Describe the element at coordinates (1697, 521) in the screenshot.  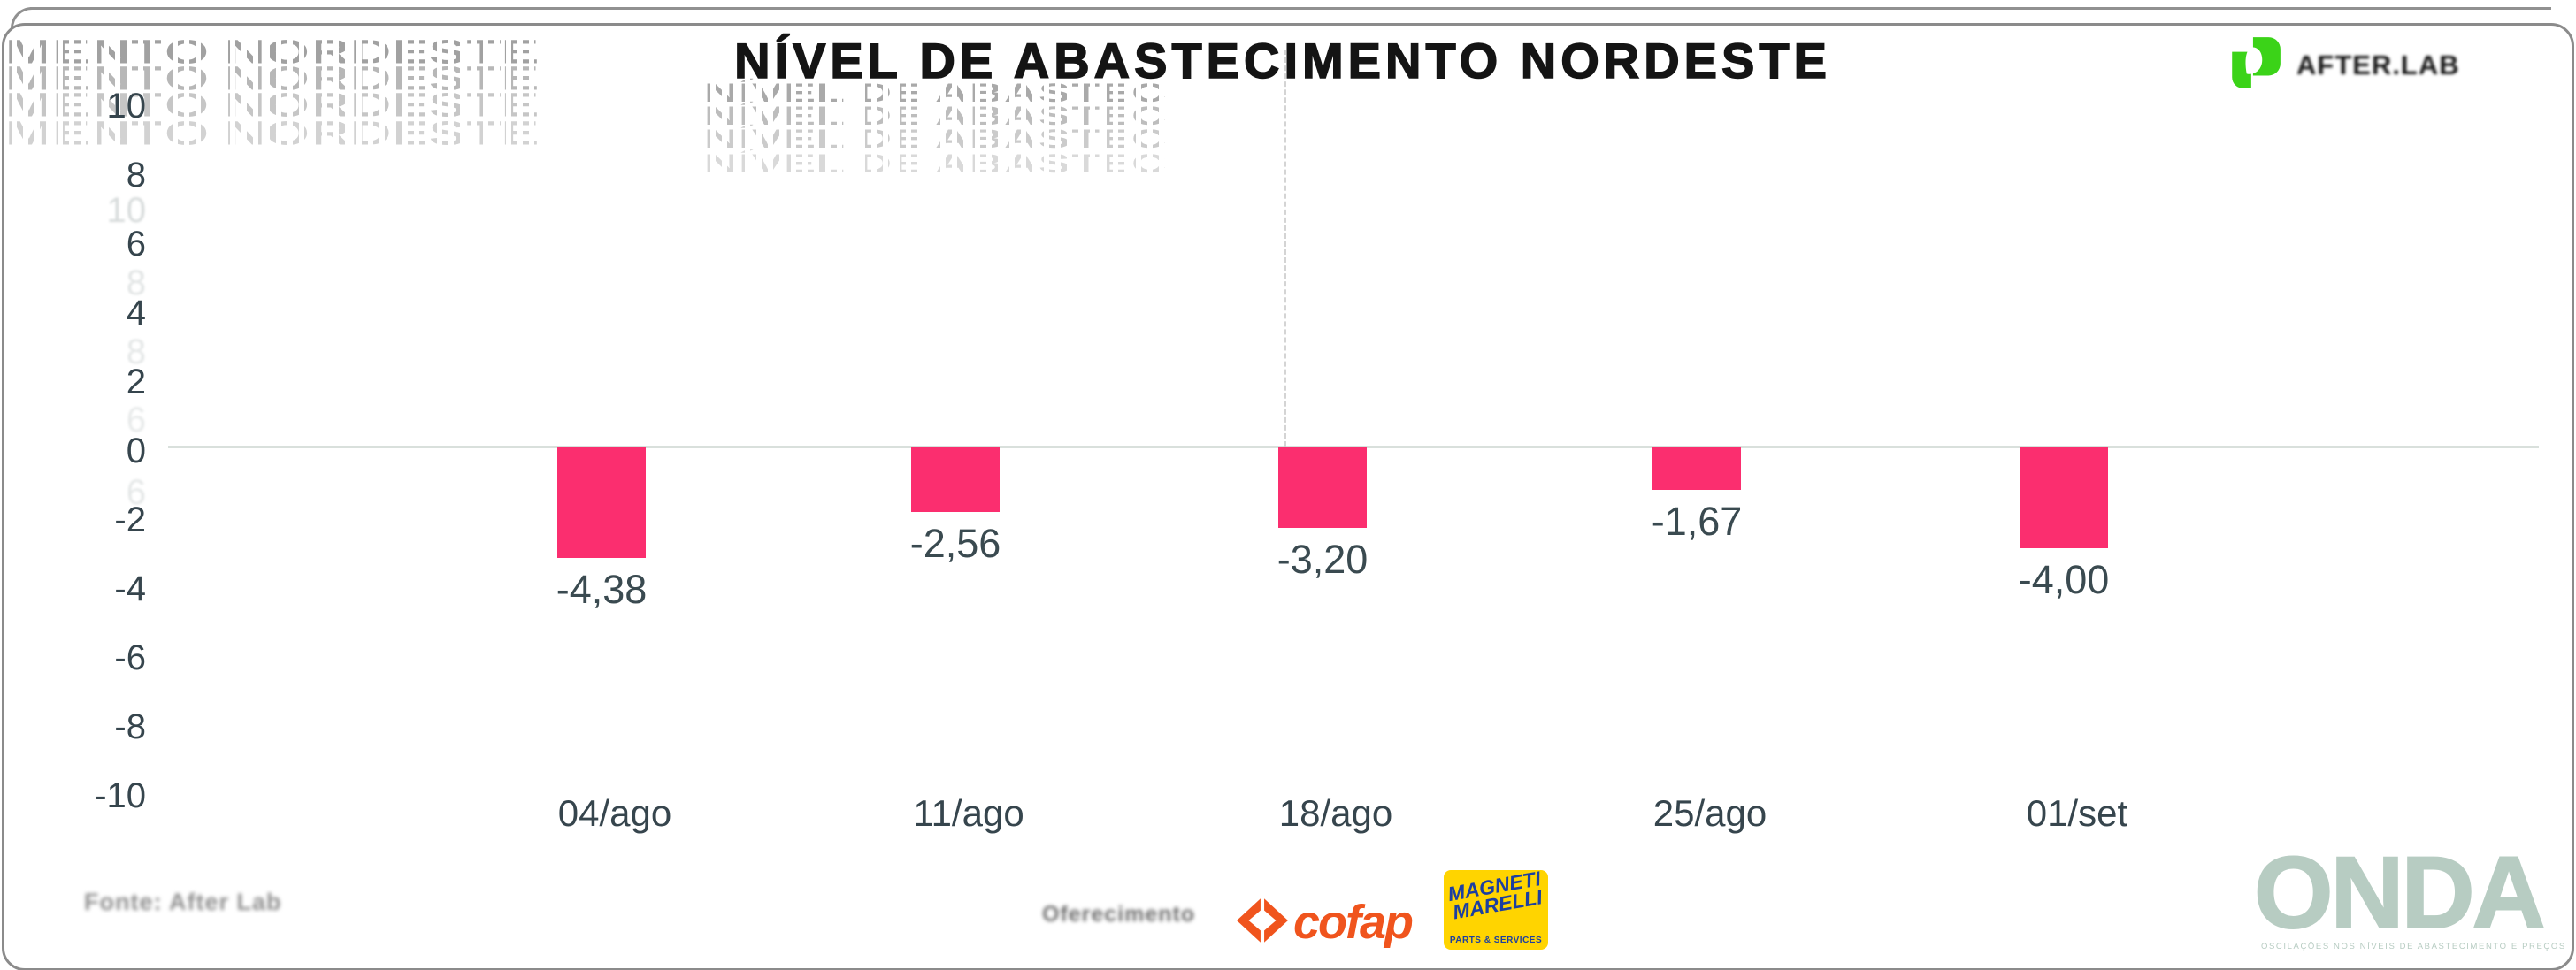
I see `bar-value-label: -1,67` at that location.